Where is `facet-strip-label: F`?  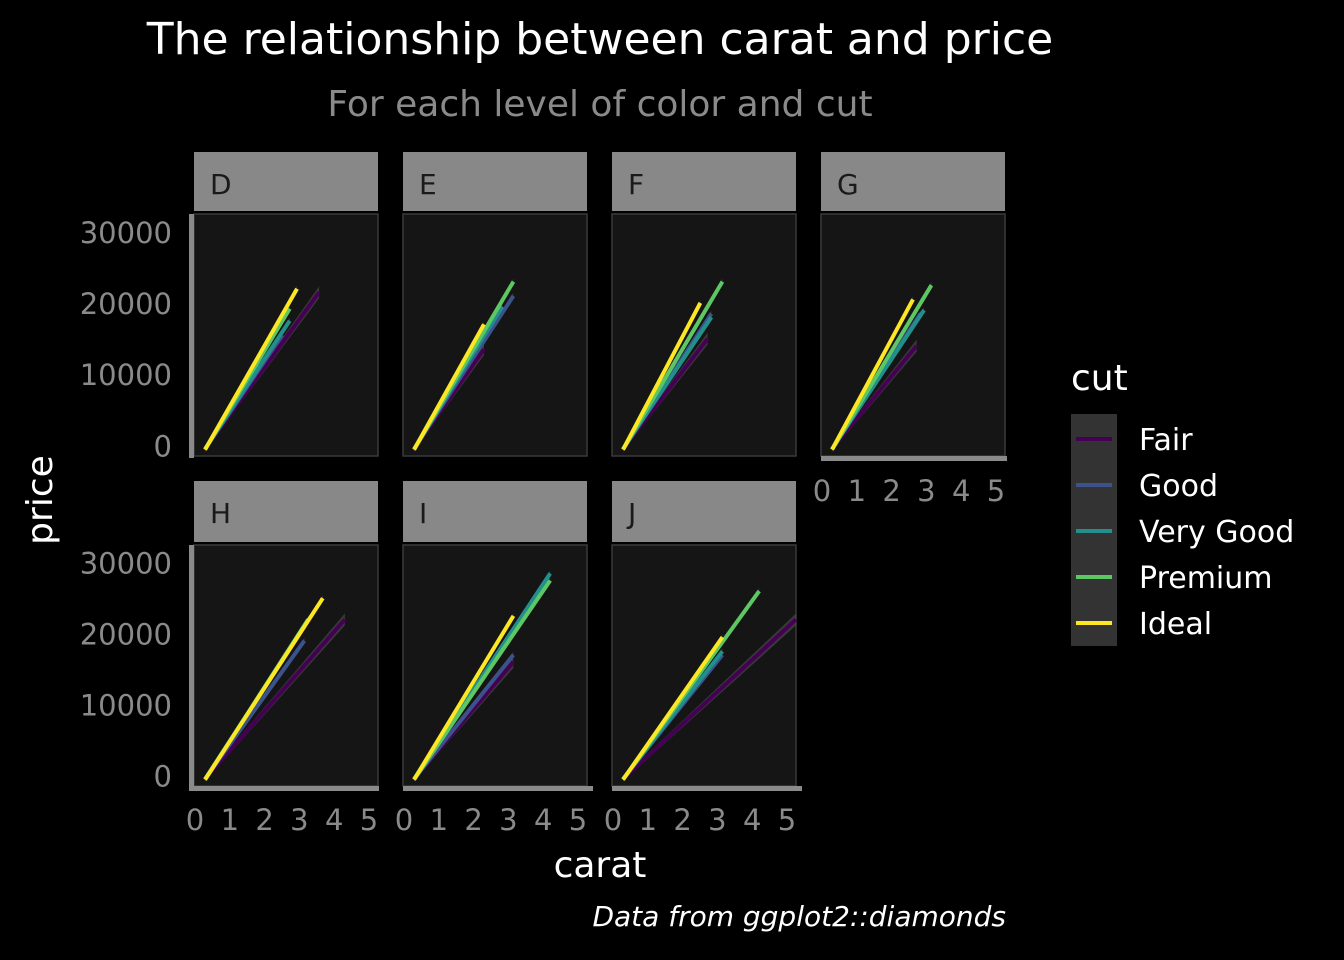
facet-strip-label: F is located at coordinates (636, 184).